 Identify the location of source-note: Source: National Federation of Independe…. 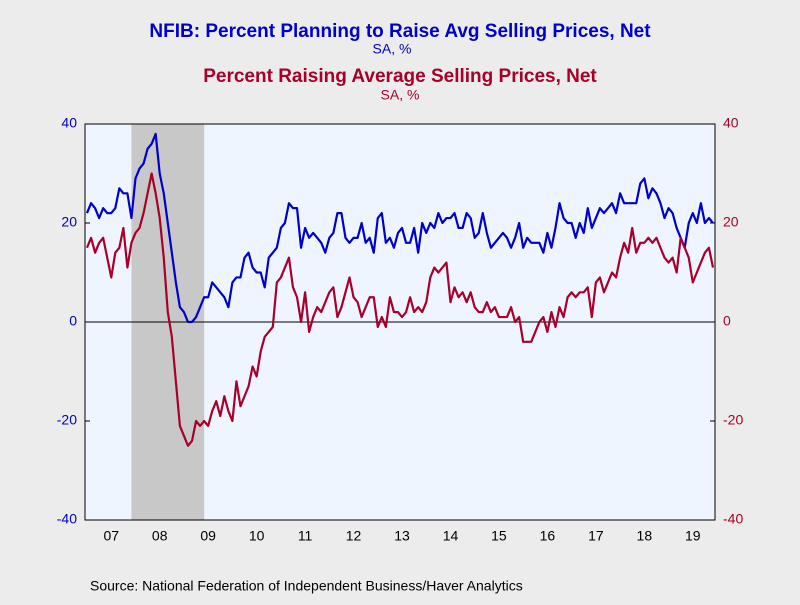
(306, 586).